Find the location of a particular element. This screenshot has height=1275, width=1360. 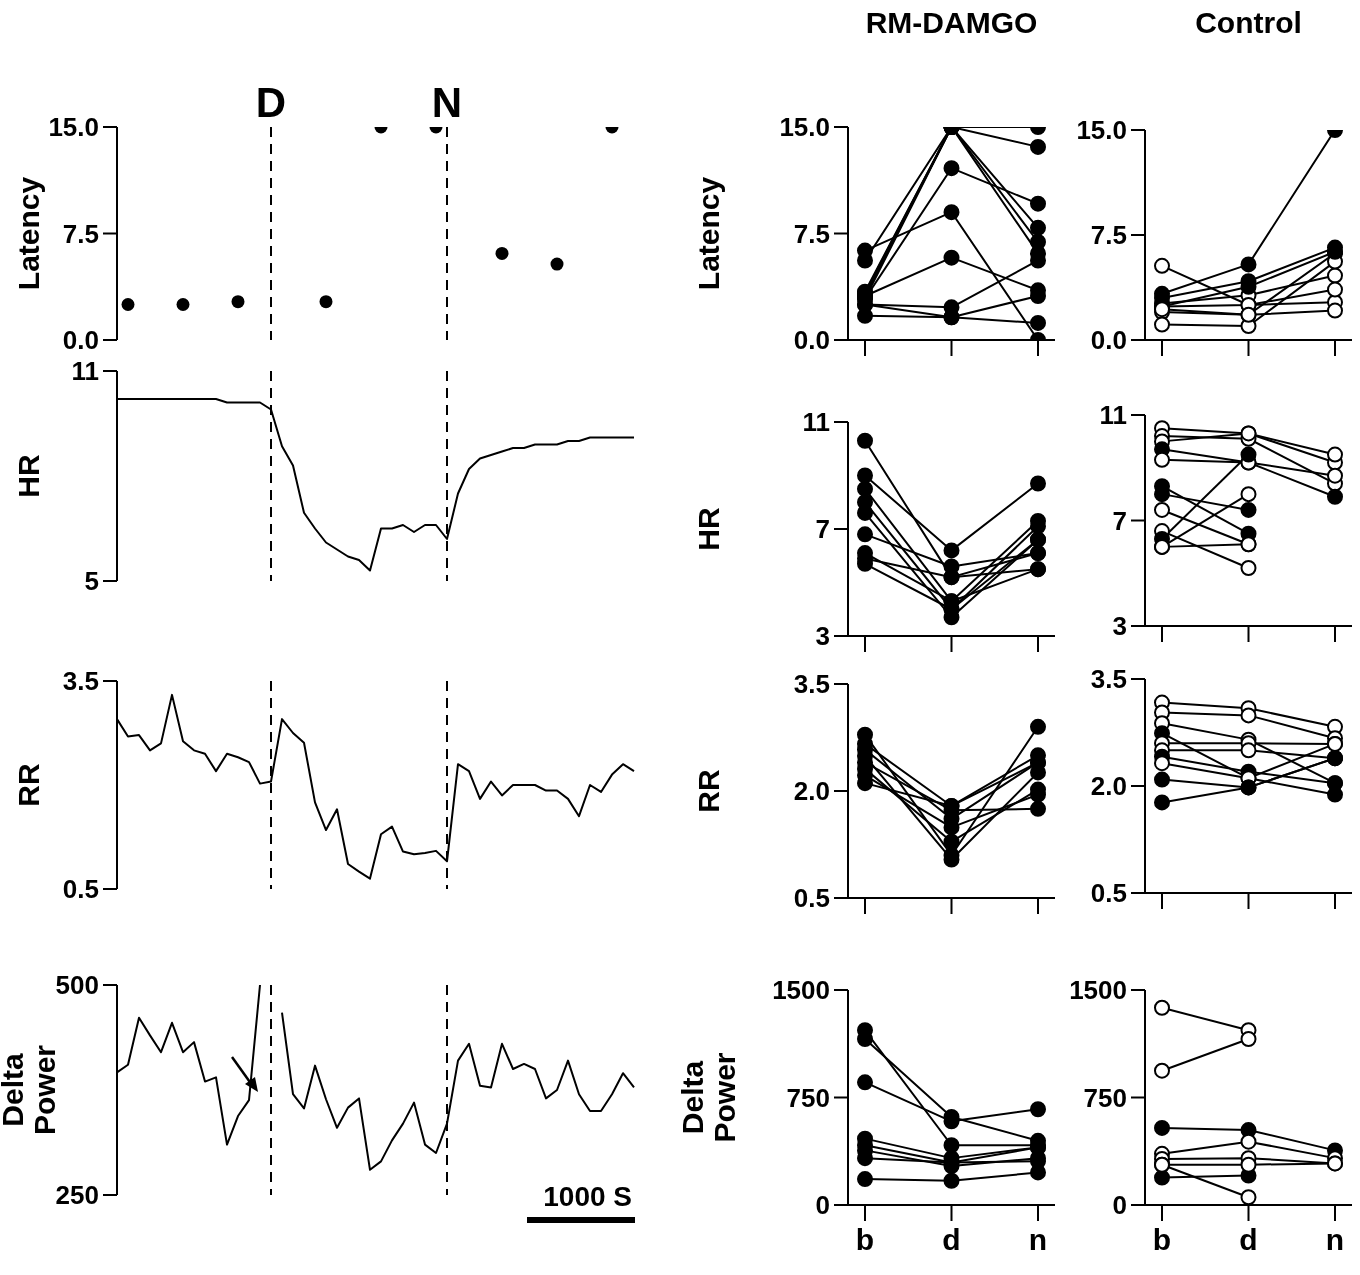

chart-title: RM-DAMGO is located at coordinates (951, 23).